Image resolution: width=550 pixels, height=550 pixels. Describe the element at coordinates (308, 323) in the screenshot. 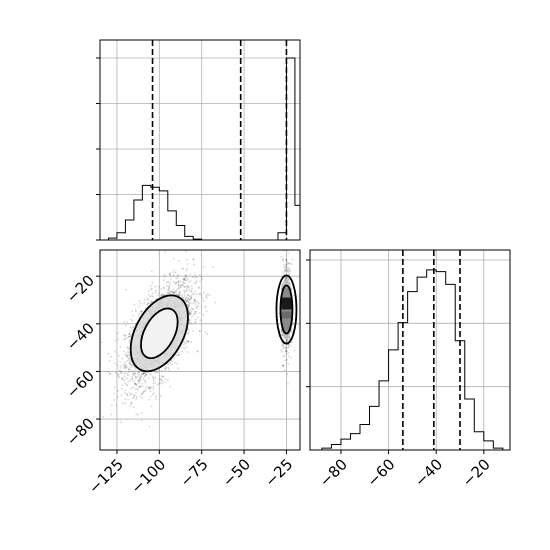

I see `yticks-bottom-right` at that location.